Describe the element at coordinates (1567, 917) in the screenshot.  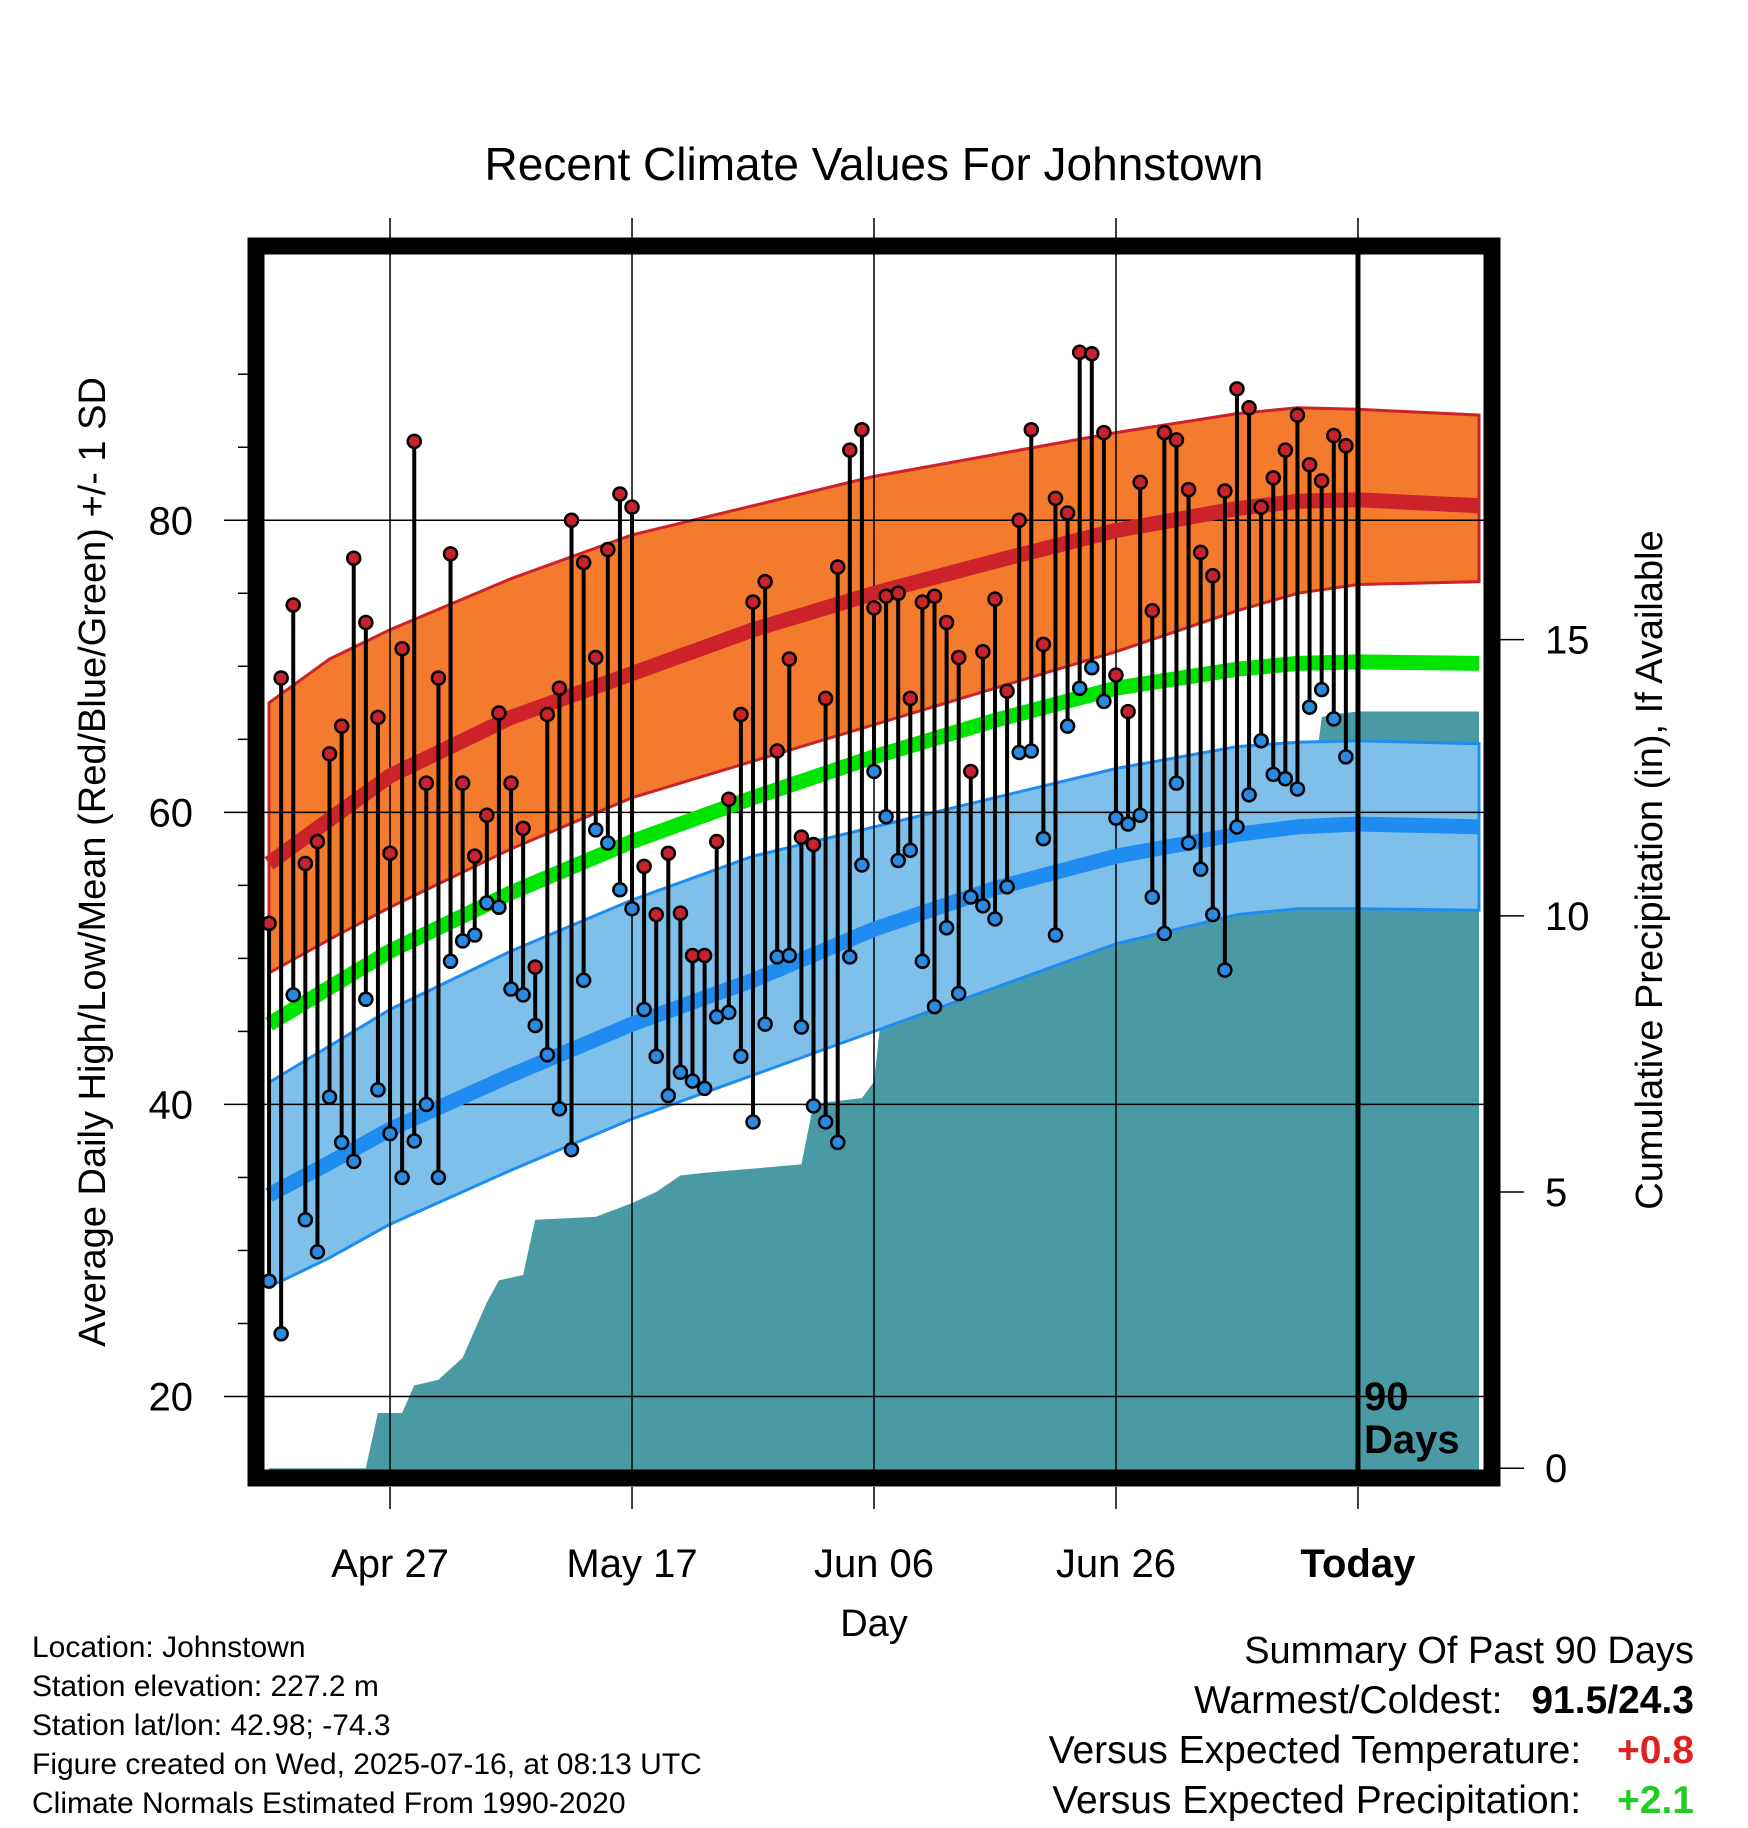
I see `y2-tick-label: 10` at that location.